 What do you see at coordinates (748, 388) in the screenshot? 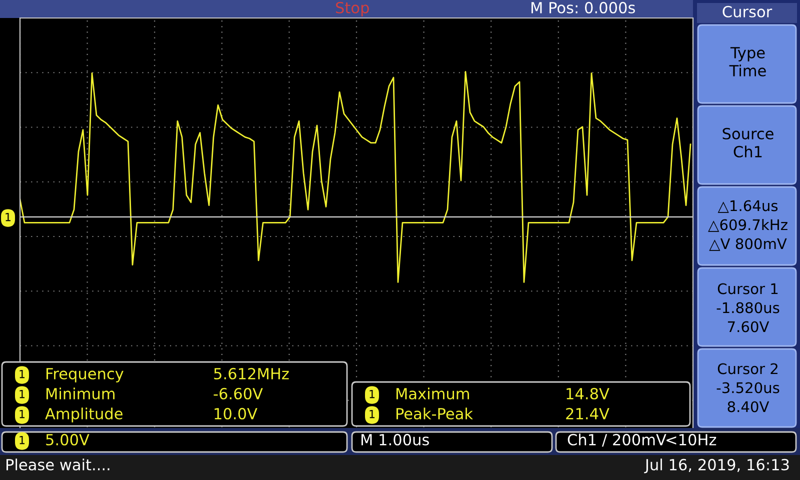
I see `text: -3.520us` at bounding box center [748, 388].